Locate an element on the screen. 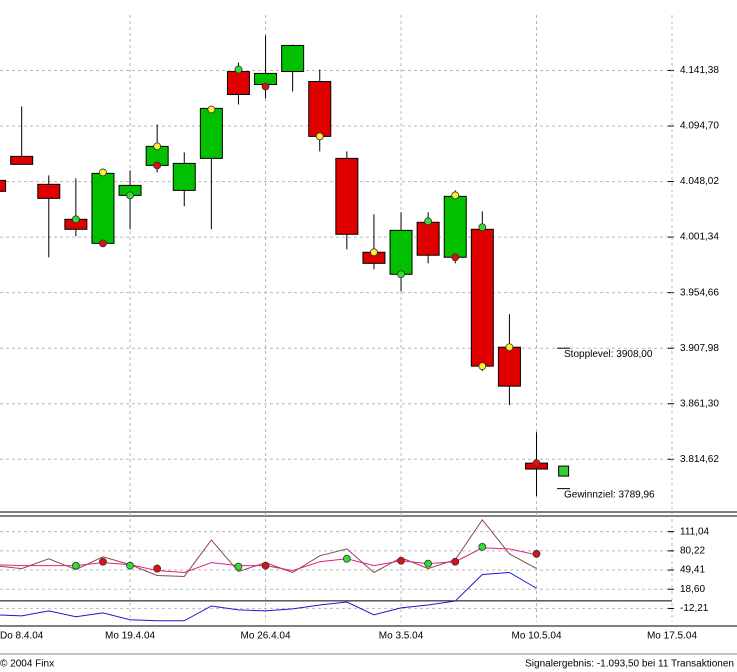 This screenshot has width=737, height=672. x-tick-label: Mo 3.5.04 is located at coordinates (401, 636).